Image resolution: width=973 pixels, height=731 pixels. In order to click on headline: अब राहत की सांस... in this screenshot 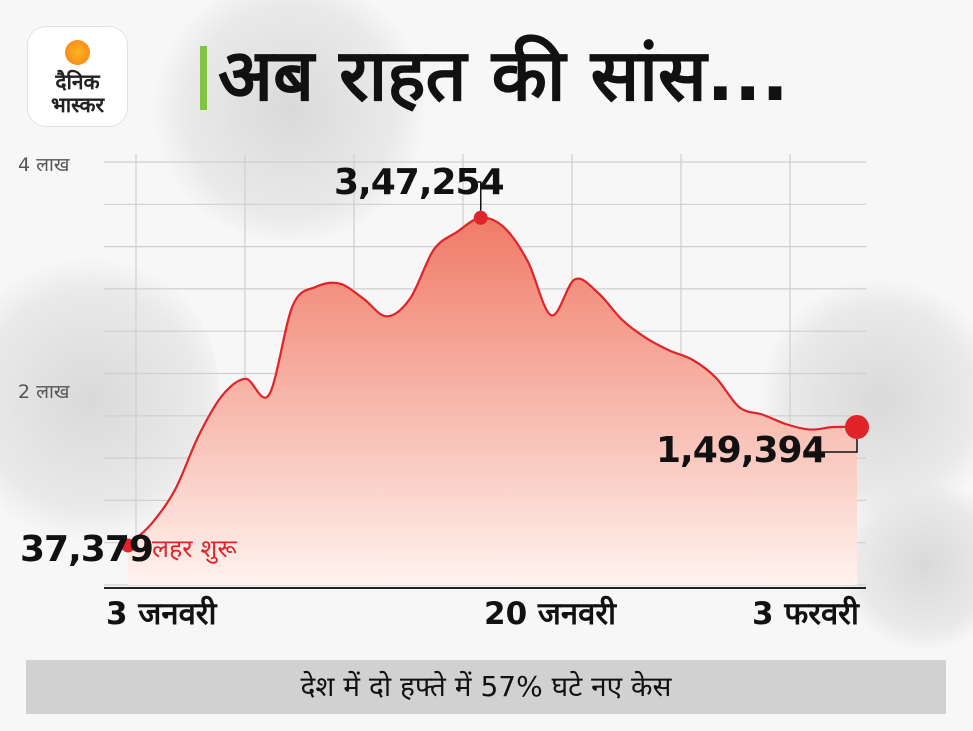, I will do `click(503, 75)`.